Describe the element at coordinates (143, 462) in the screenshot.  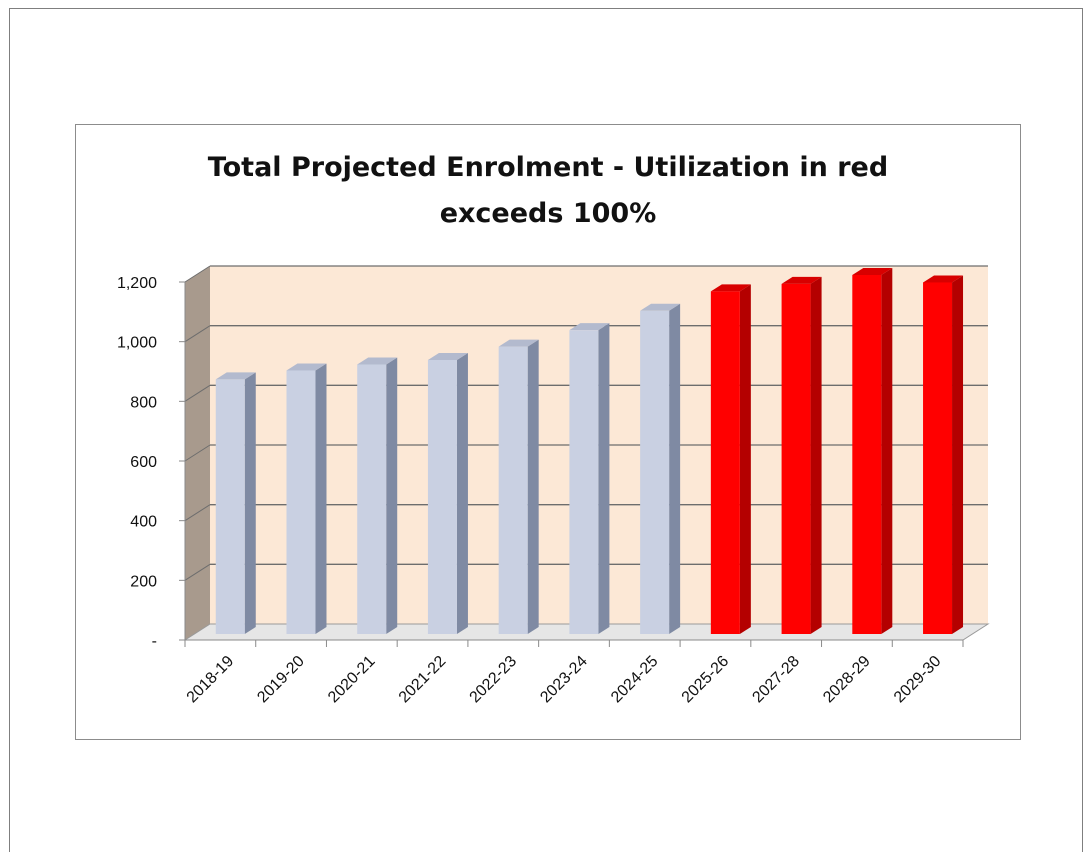
I see `y-tick-label: 600` at that location.